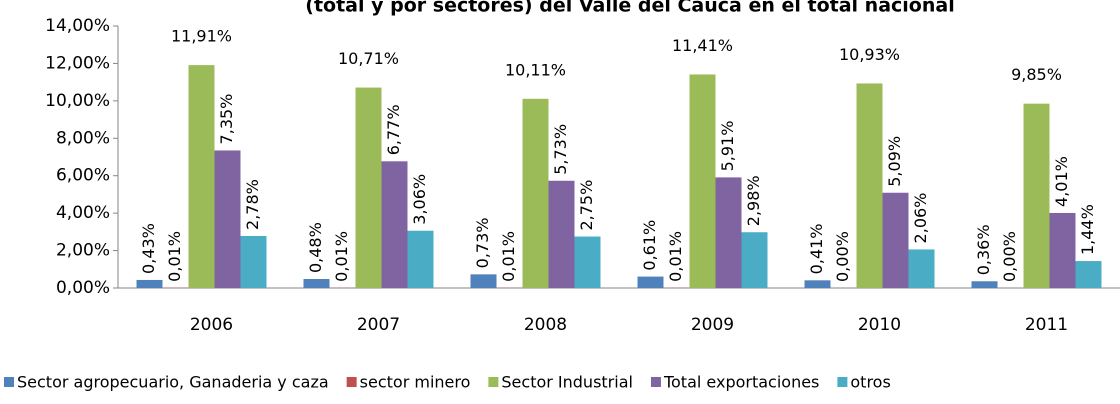 The height and width of the screenshot is (404, 1120). Describe the element at coordinates (315, 247) in the screenshot. I see `data-label: 0,48%` at that location.